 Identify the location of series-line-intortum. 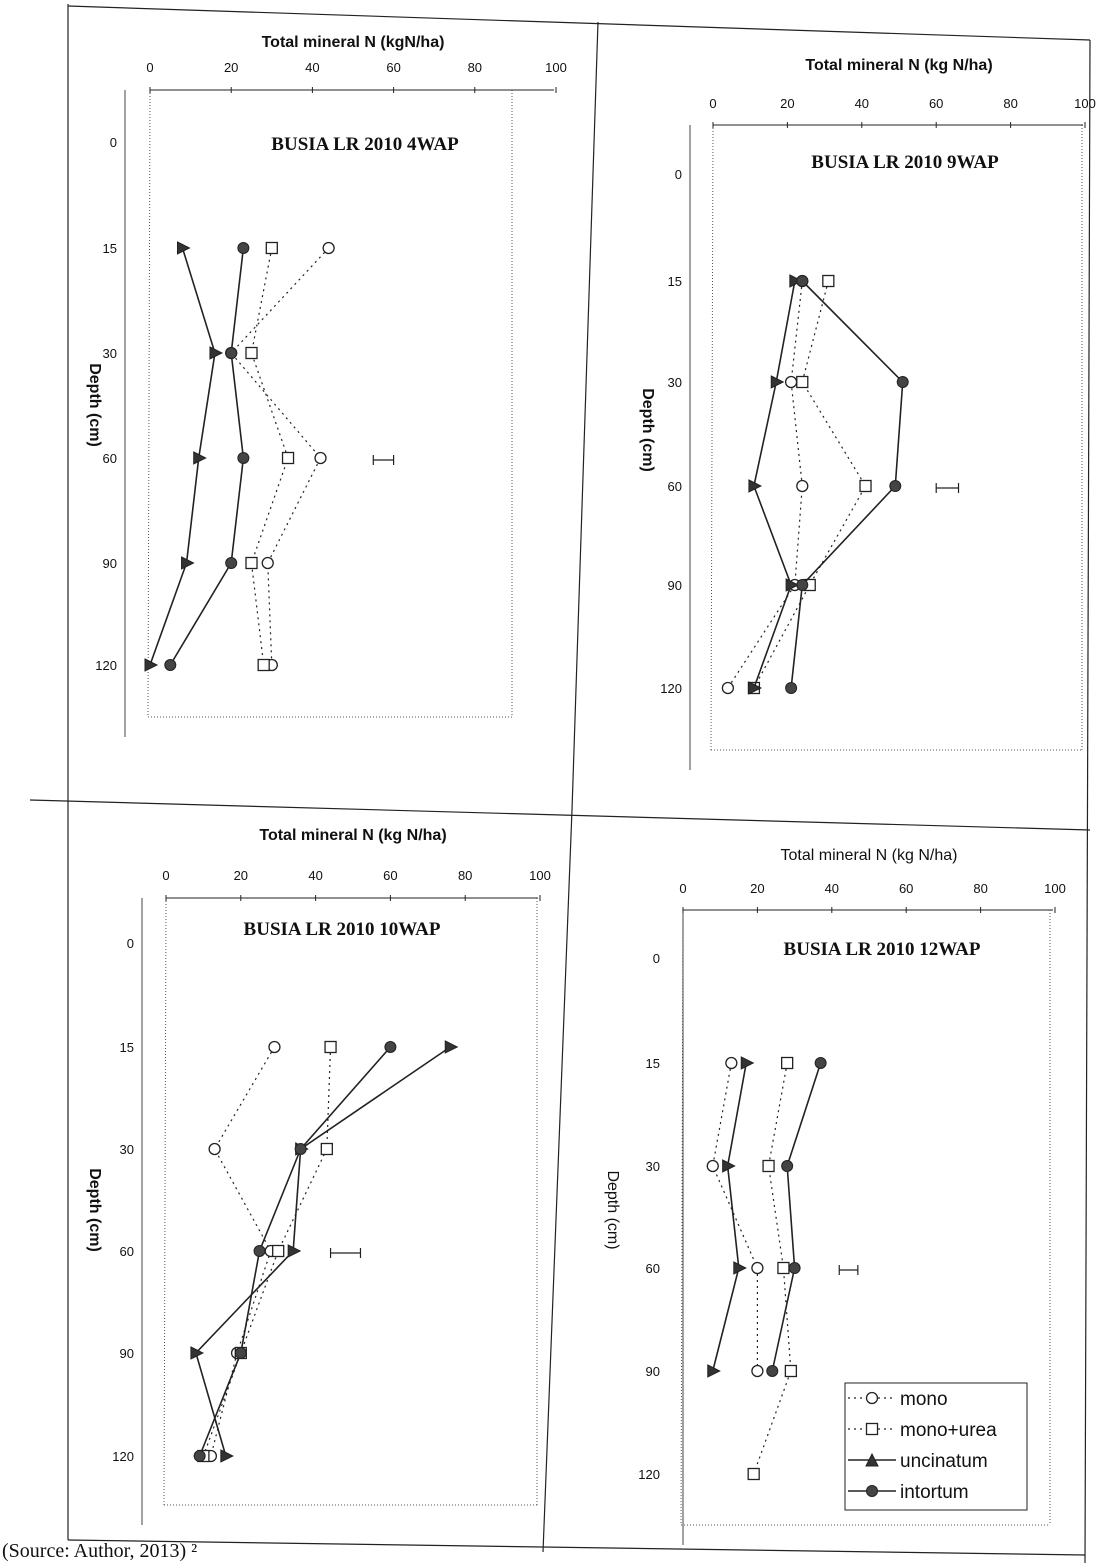
(796, 1217).